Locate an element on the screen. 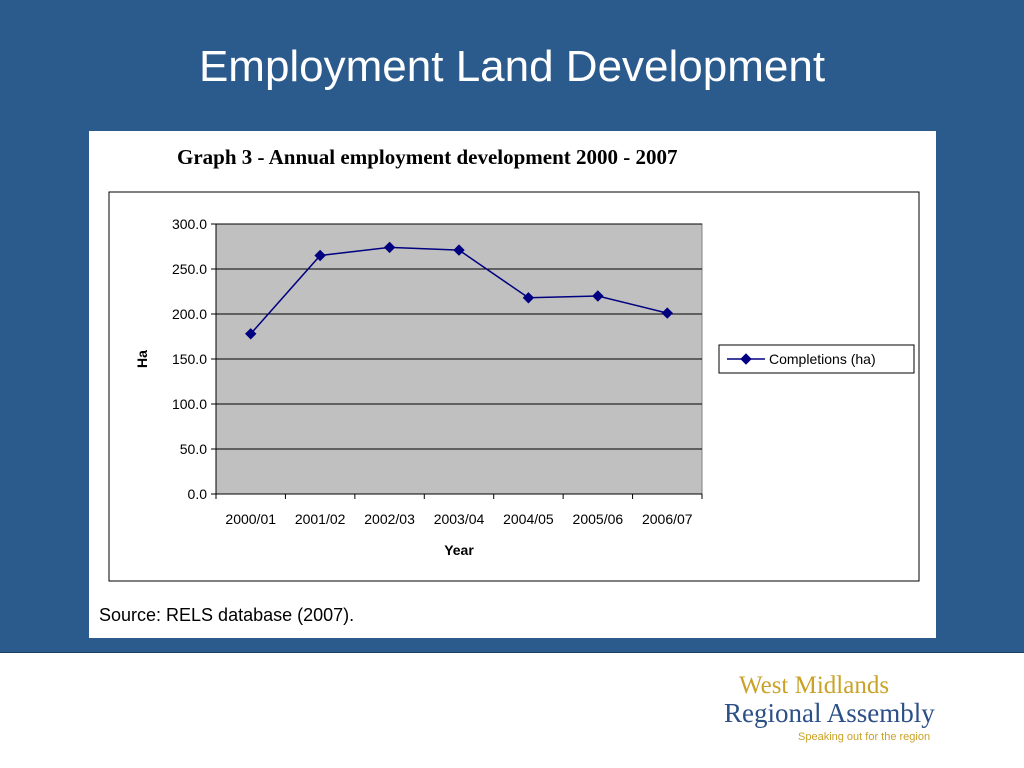  x-tick-label: 2003/04 is located at coordinates (459, 519).